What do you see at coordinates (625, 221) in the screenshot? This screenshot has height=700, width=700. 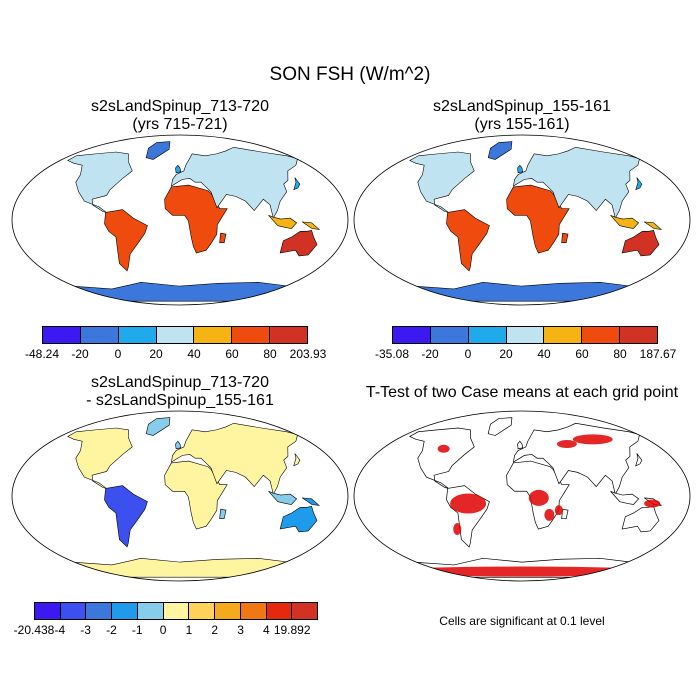 I see `panel-2-indonesia-region` at bounding box center [625, 221].